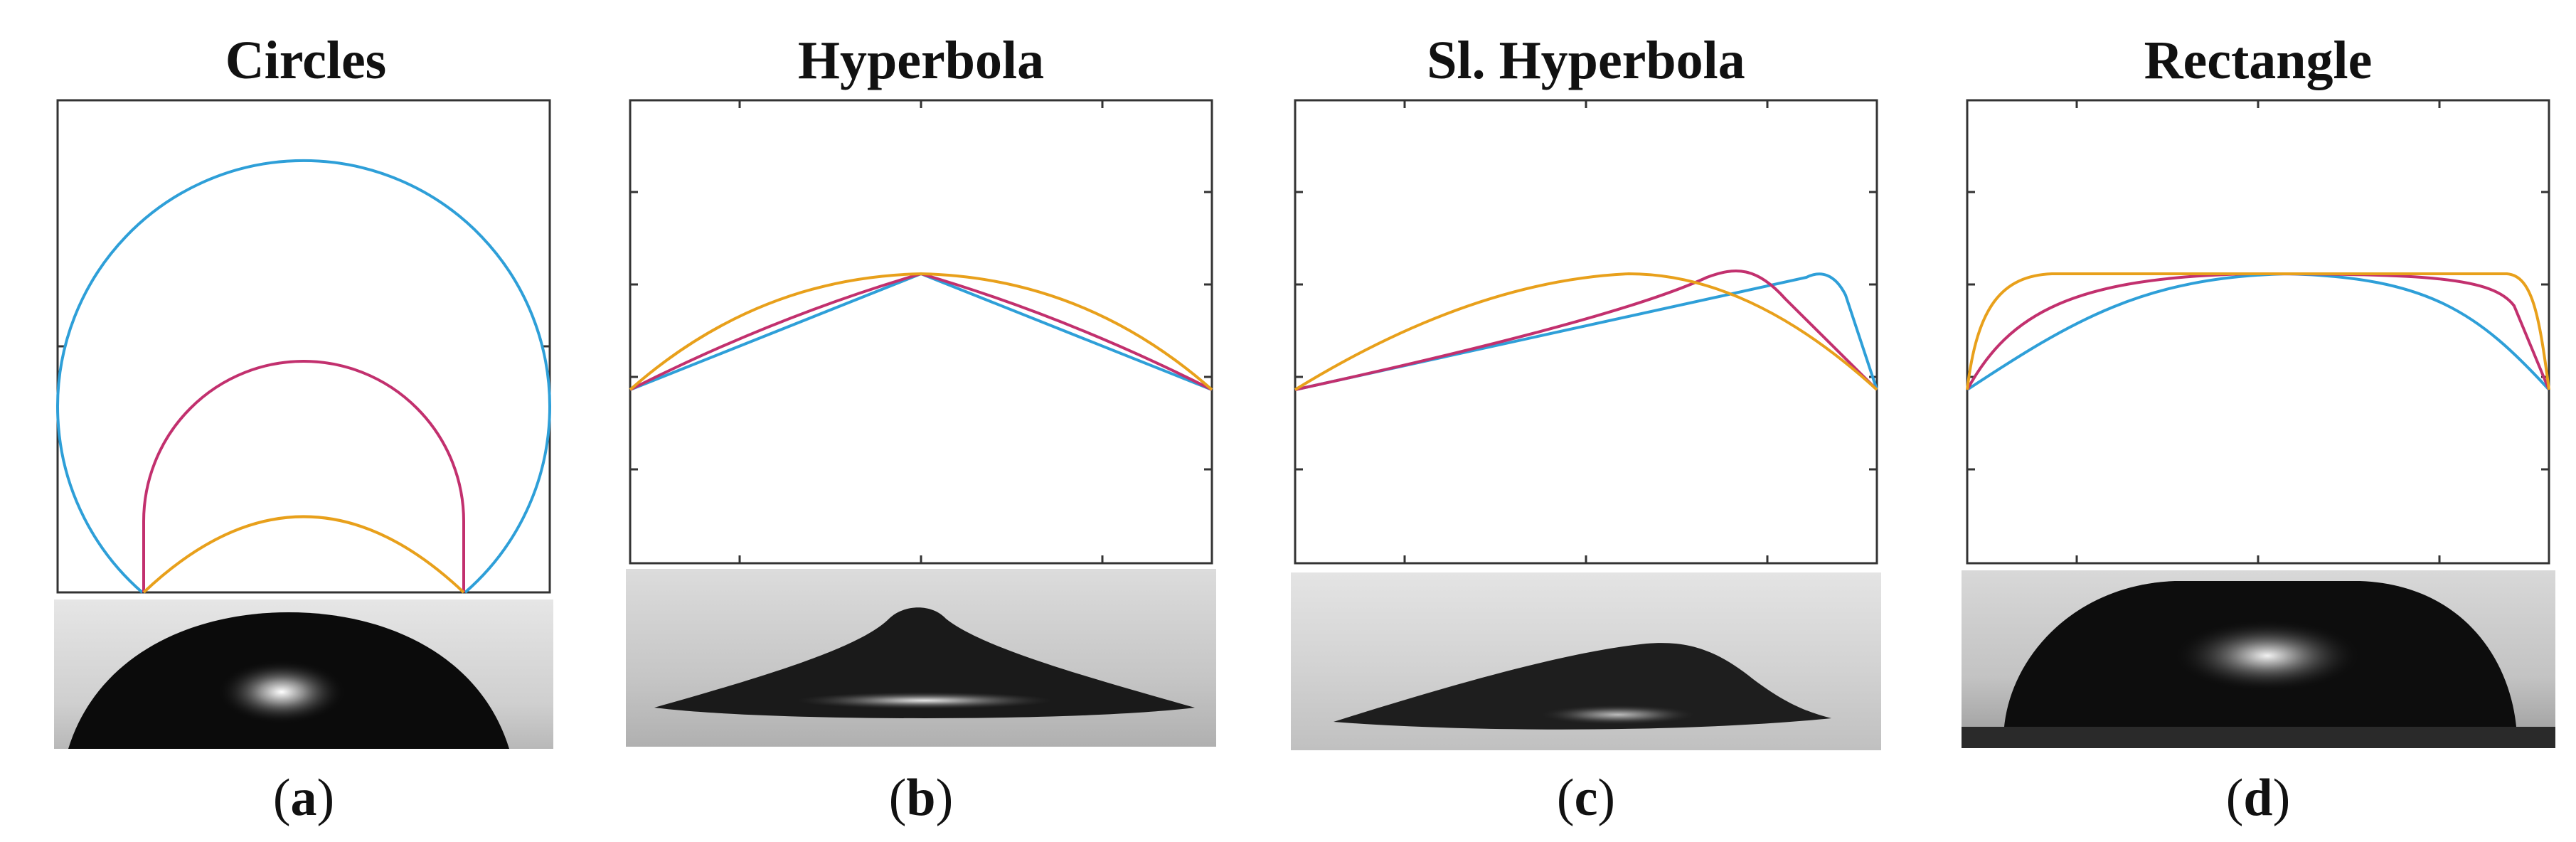 The image size is (2576, 842). I want to click on panel-d-orange-curve, so click(2258, 331).